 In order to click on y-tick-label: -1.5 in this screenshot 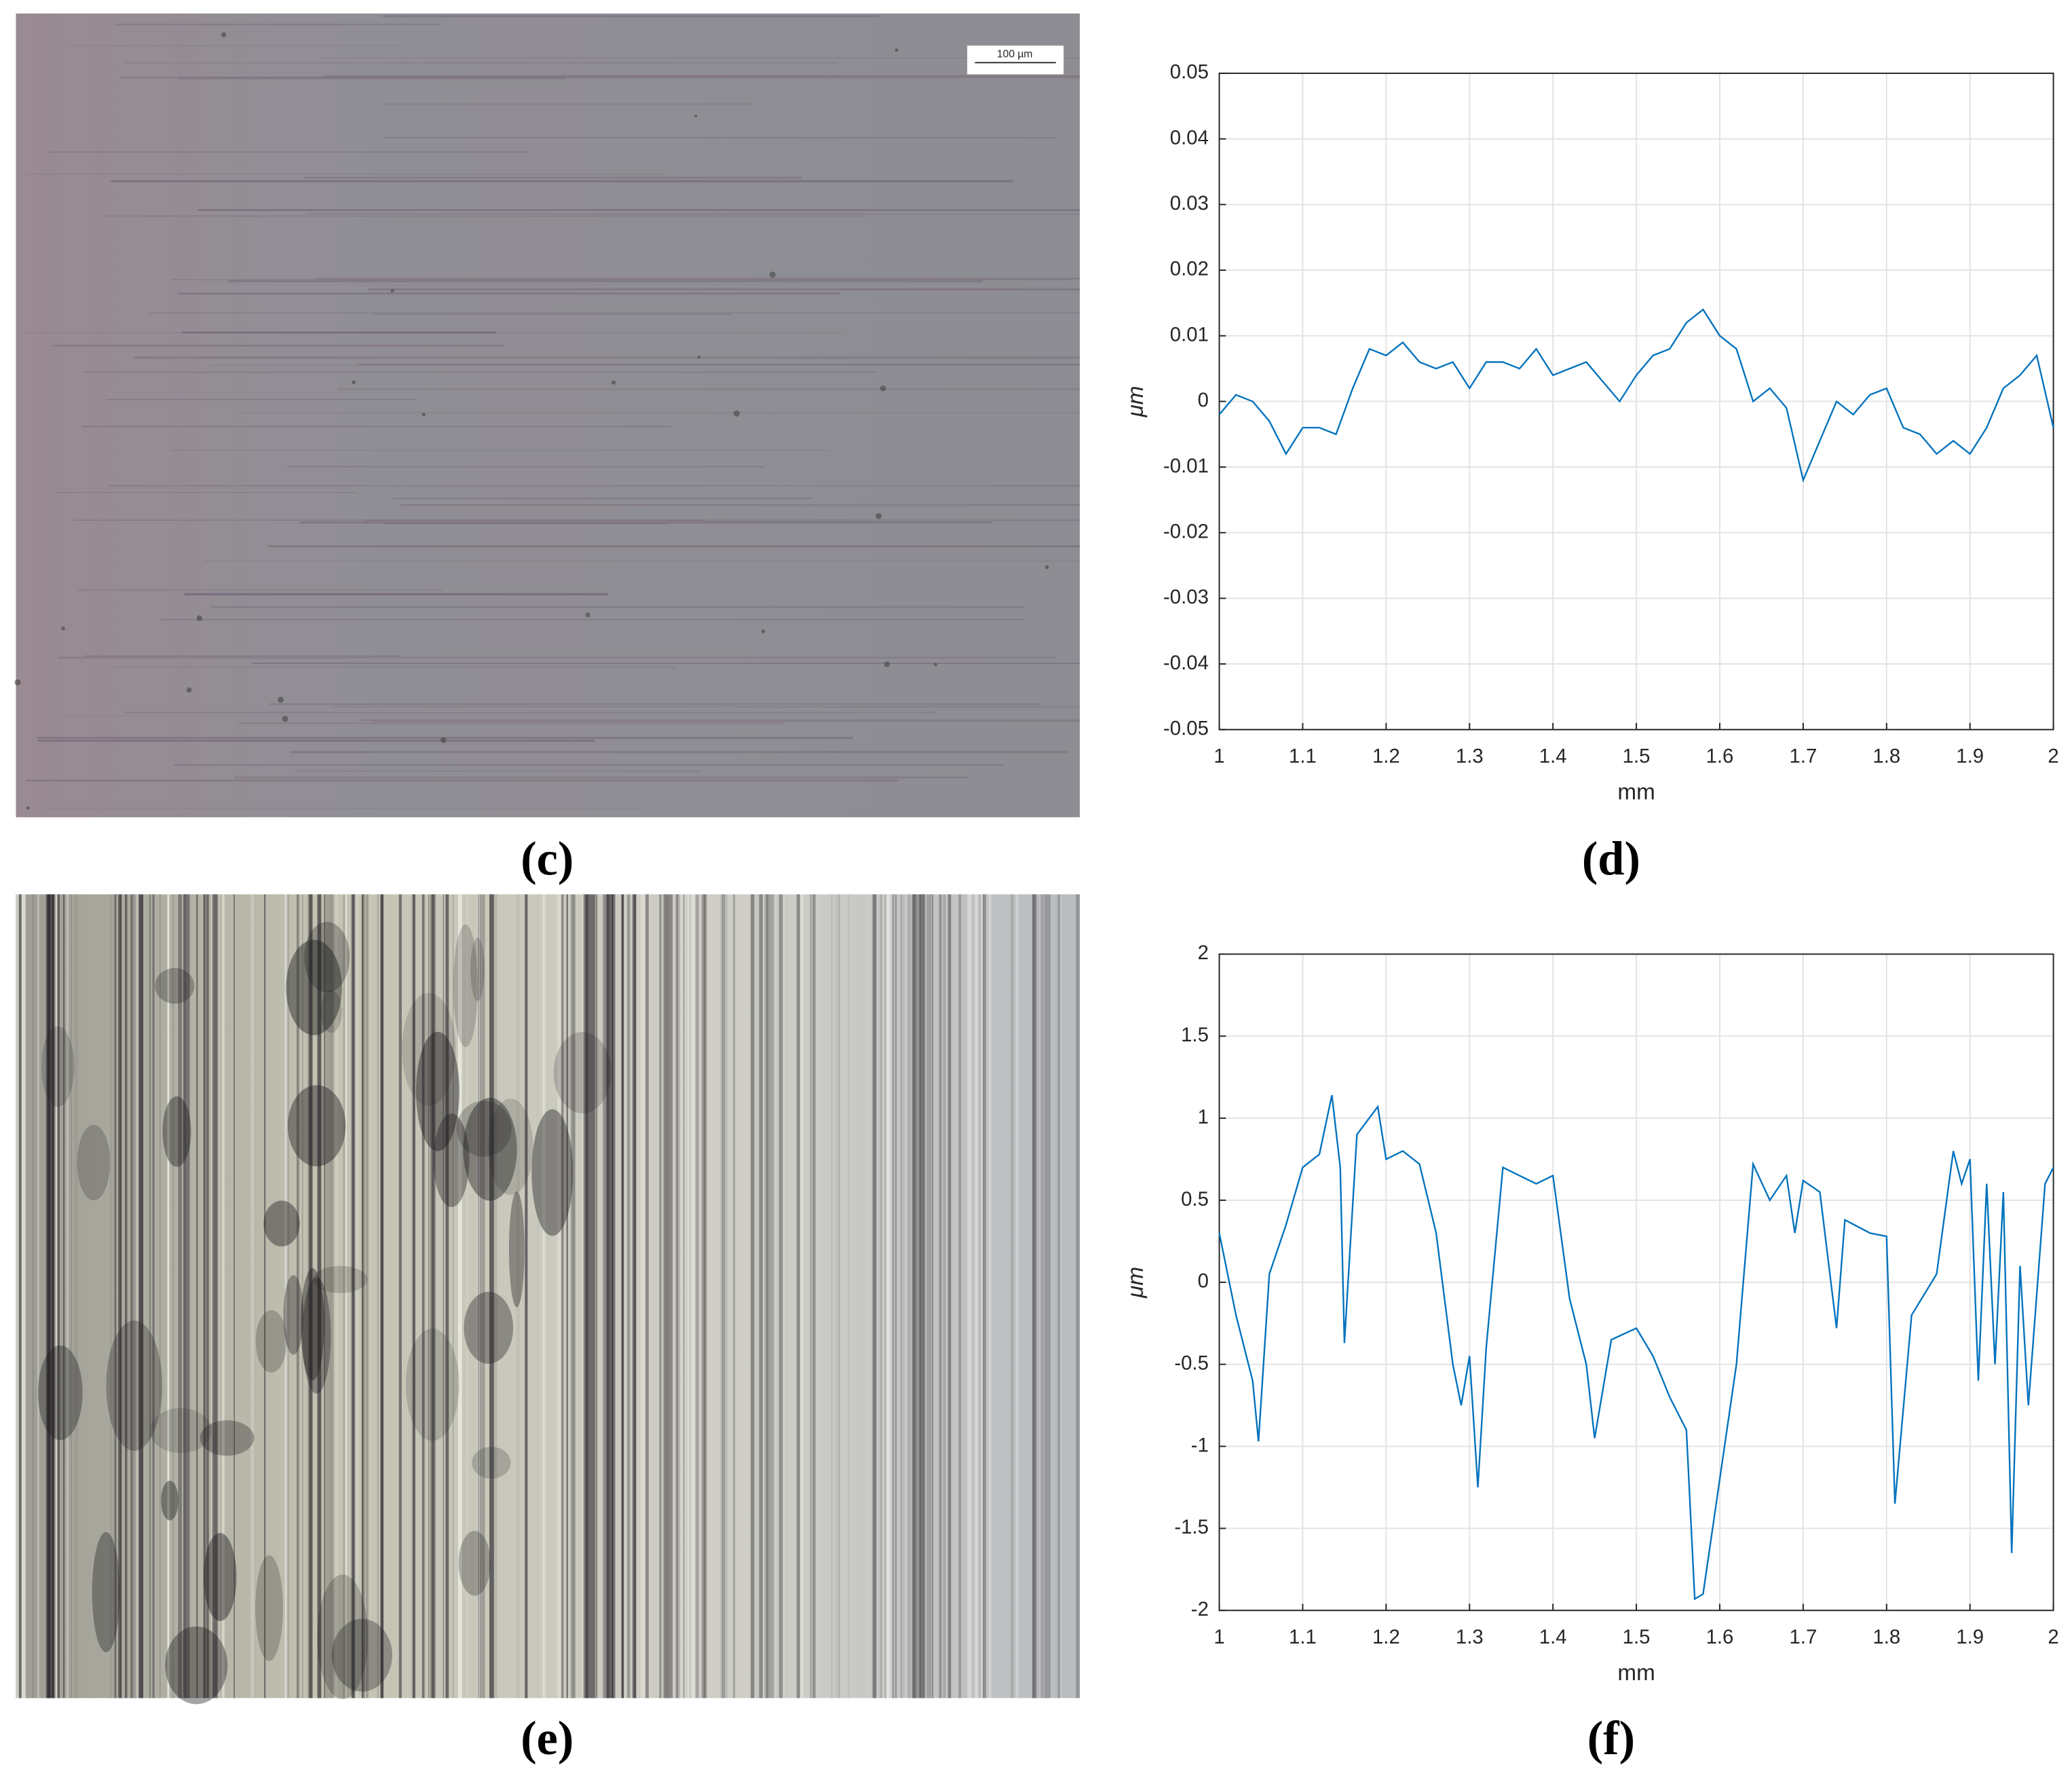, I will do `click(1191, 1527)`.